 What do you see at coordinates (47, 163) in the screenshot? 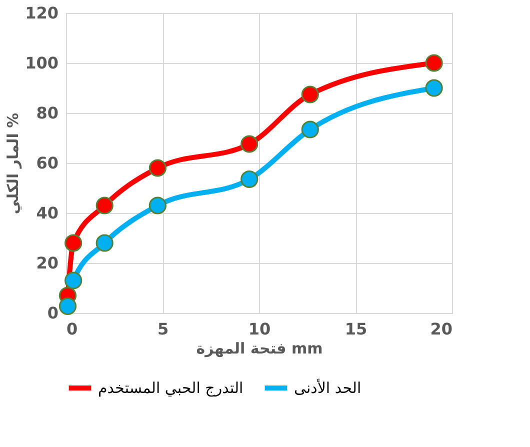
I see `y-tick-label: 60` at bounding box center [47, 163].